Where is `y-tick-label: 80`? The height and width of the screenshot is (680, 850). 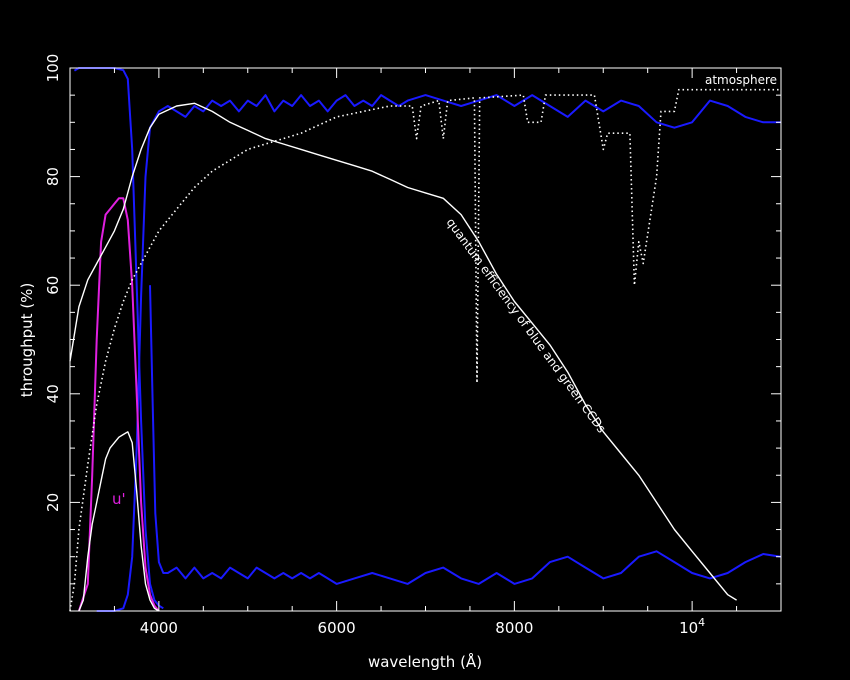
y-tick-label: 80 is located at coordinates (53, 176).